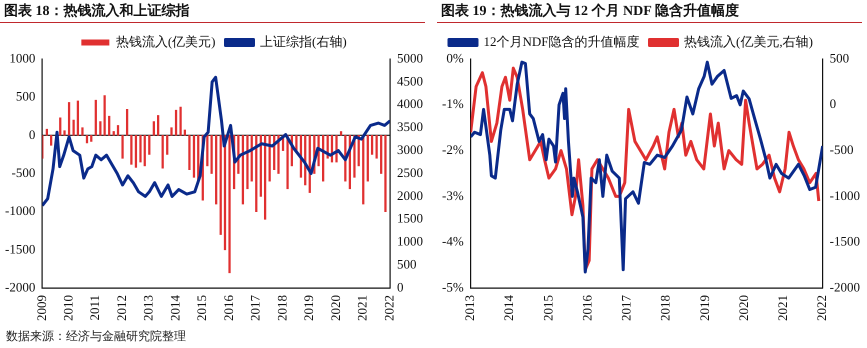 The width and height of the screenshot is (867, 348). What do you see at coordinates (453, 195) in the screenshot?
I see `y-tick-label: -3%` at bounding box center [453, 195].